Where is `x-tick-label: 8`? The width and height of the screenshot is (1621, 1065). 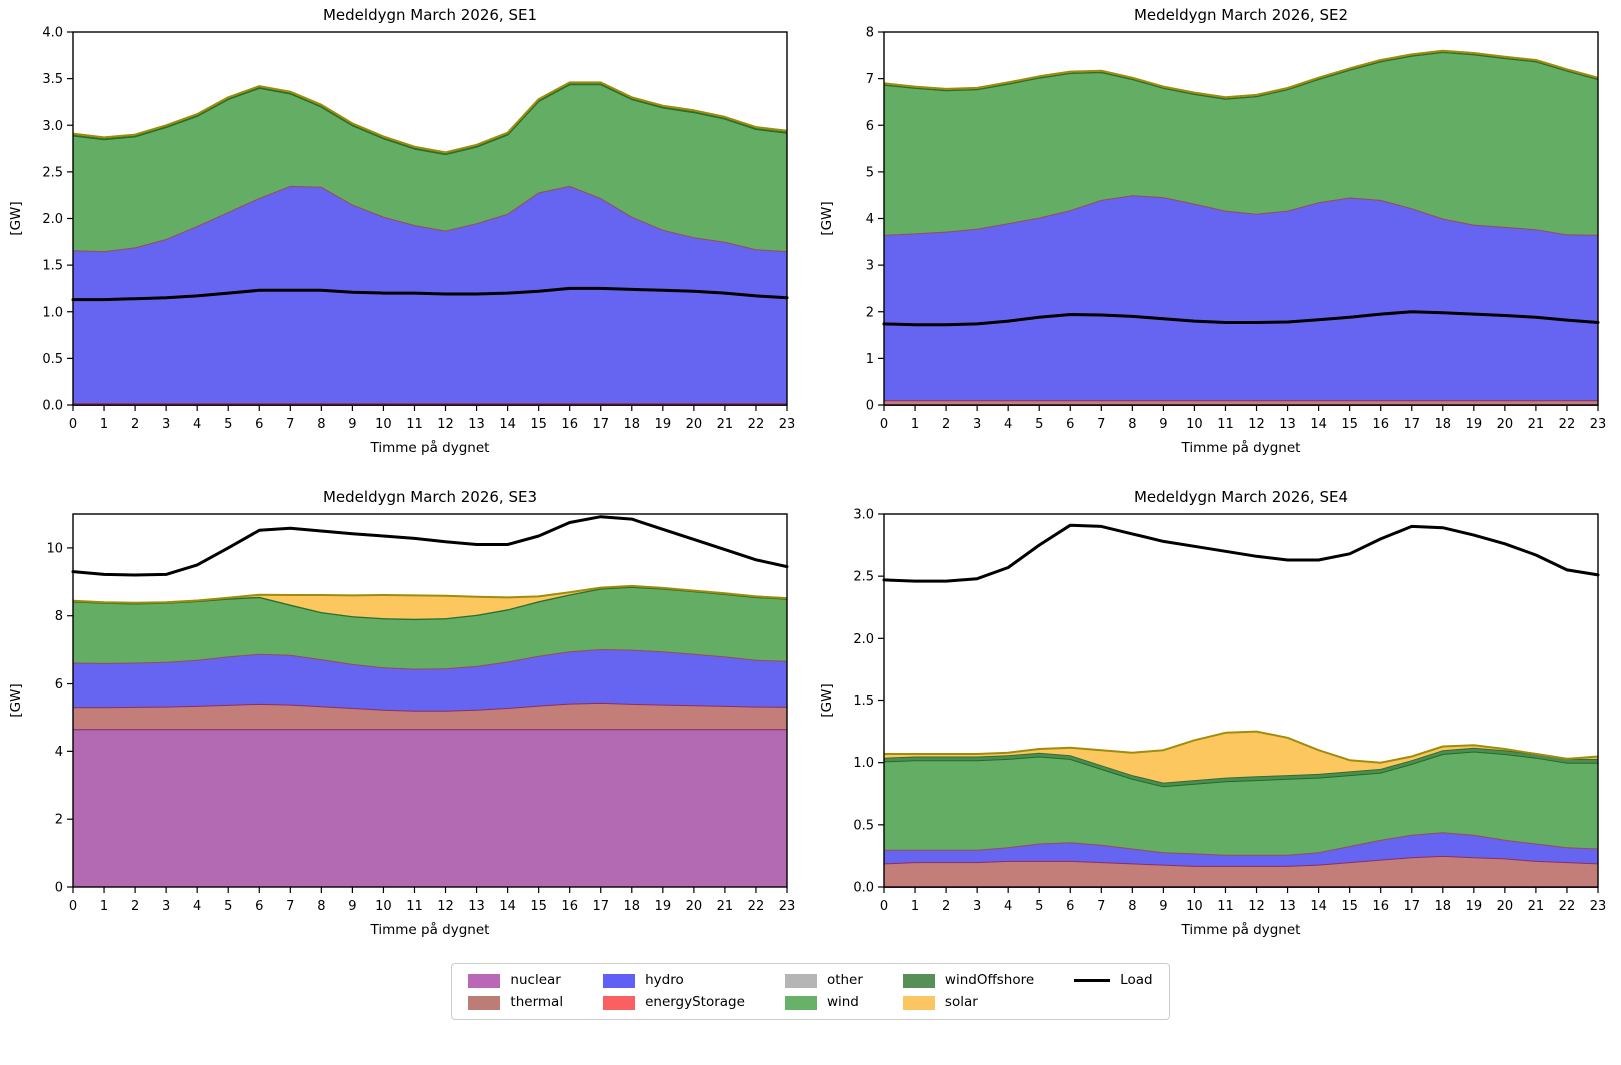 x-tick-label: 8 is located at coordinates (321, 424).